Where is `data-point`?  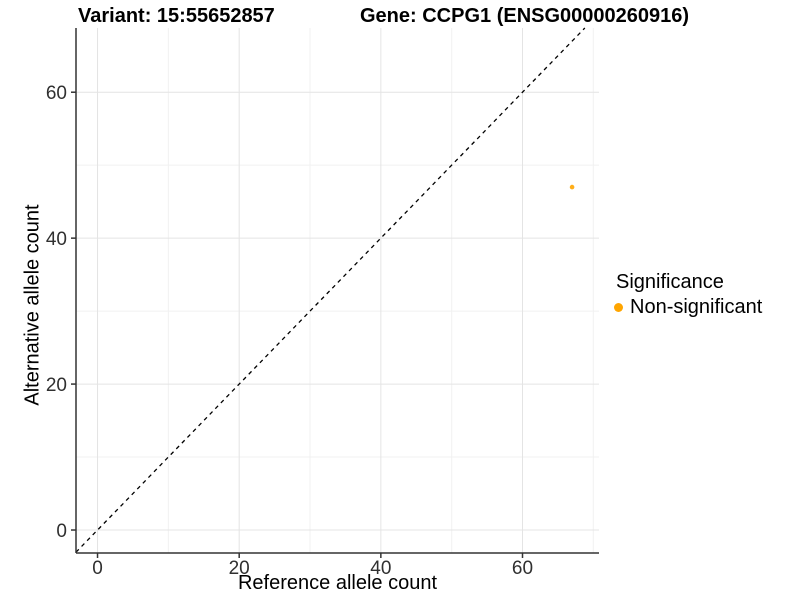 data-point is located at coordinates (572, 187).